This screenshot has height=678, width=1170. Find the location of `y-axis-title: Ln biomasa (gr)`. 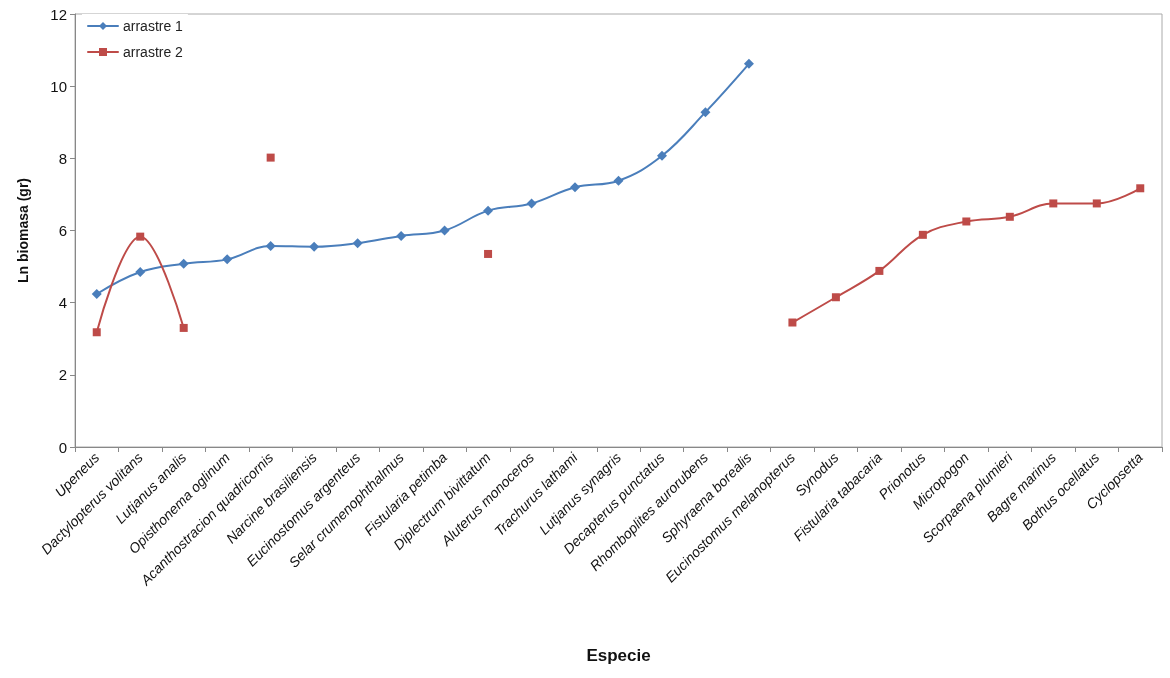

y-axis-title: Ln biomasa (gr) is located at coordinates (23, 230).